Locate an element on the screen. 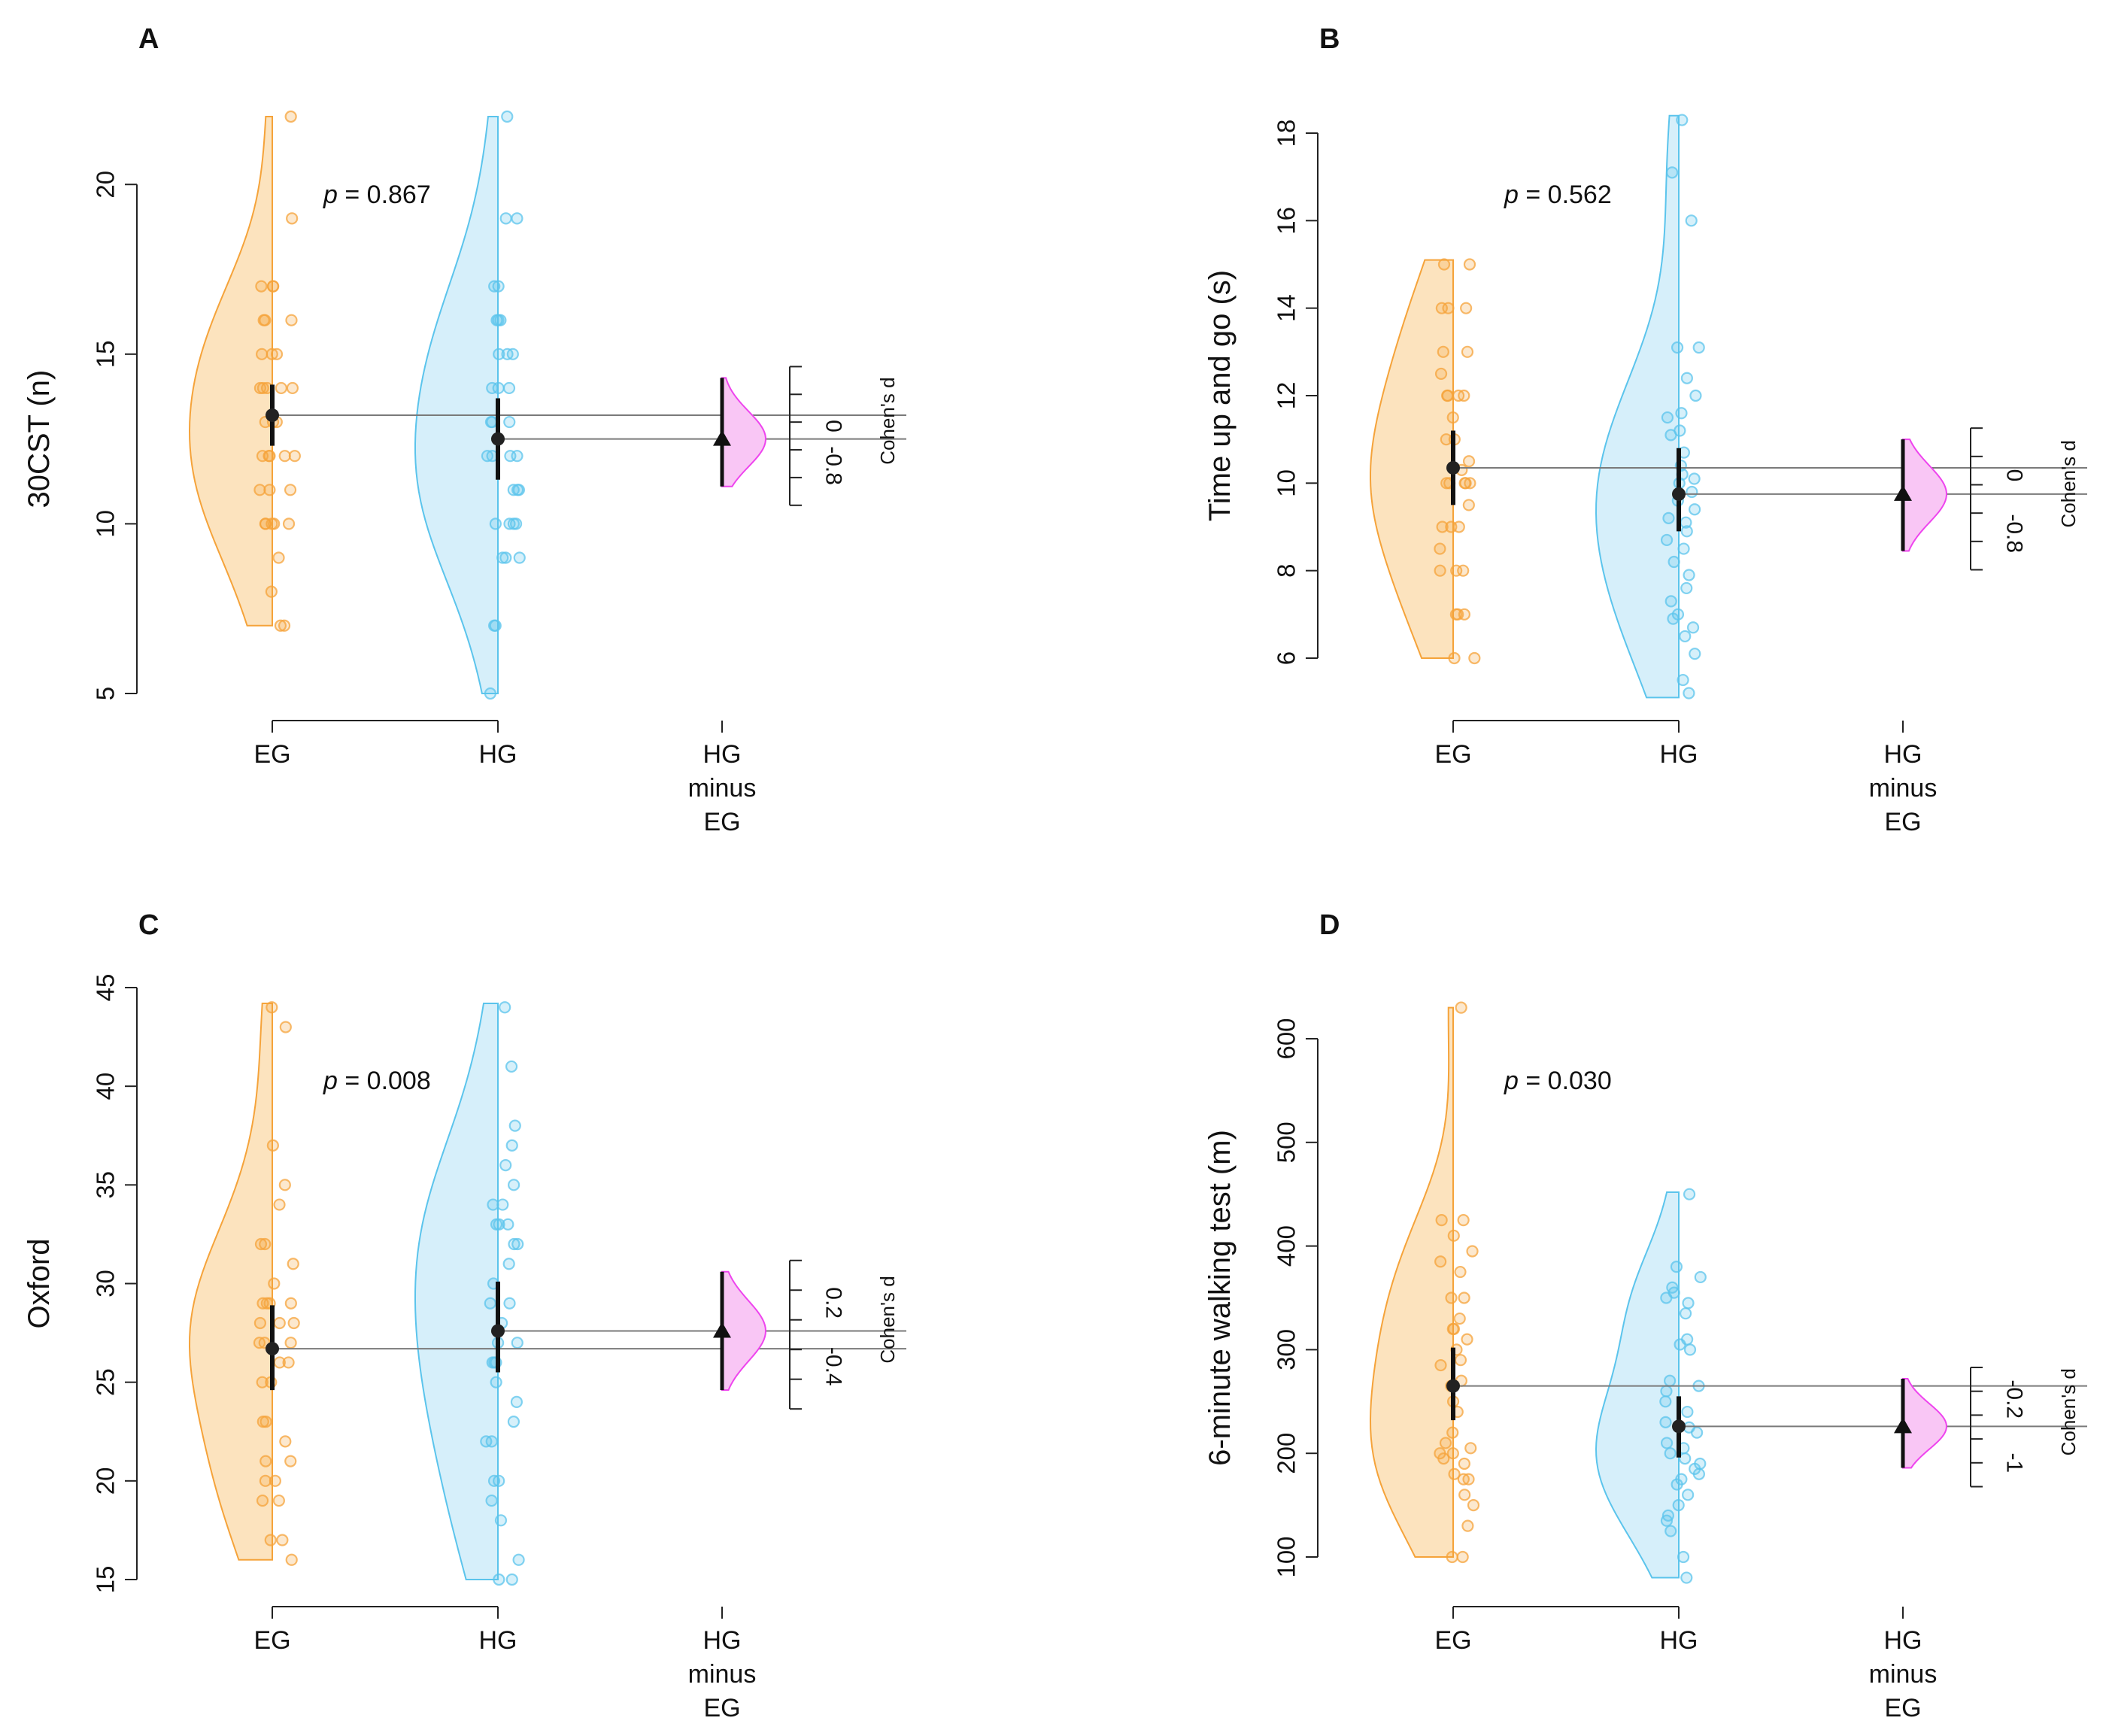  y-tick-label: 25 is located at coordinates (106, 1382).